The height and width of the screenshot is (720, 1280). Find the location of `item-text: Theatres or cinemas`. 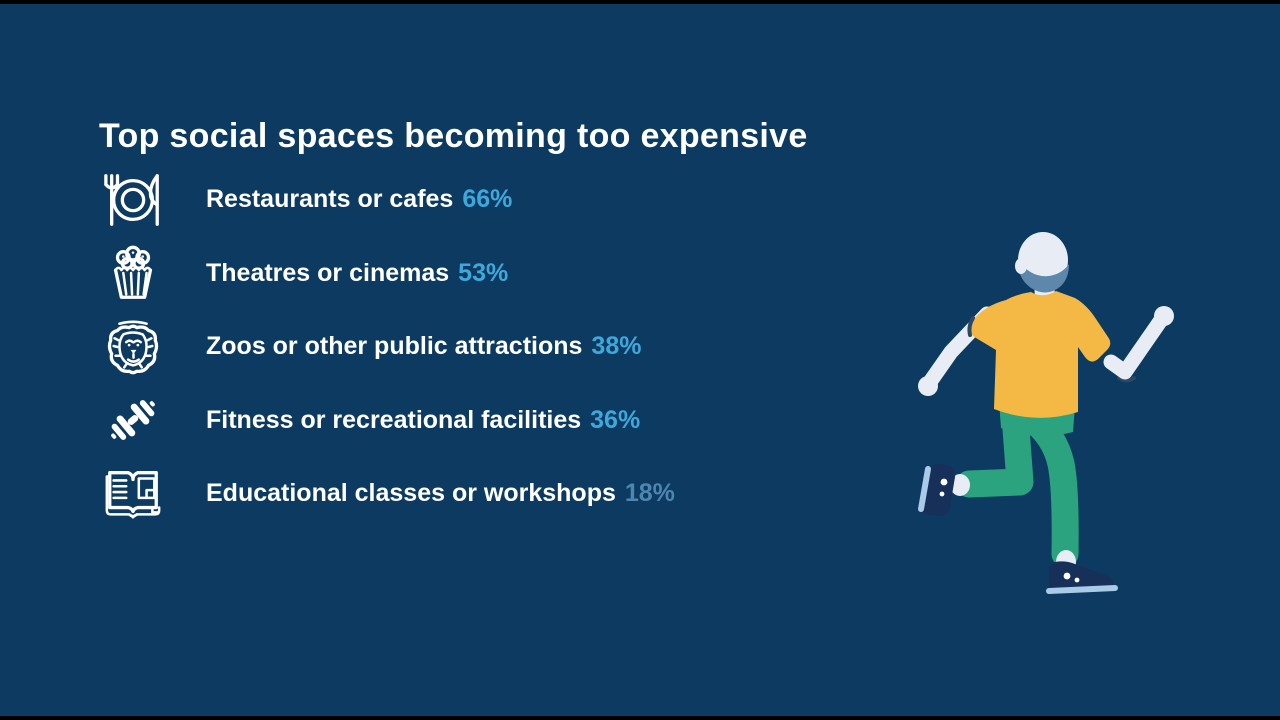

item-text: Theatres or cinemas is located at coordinates (328, 272).